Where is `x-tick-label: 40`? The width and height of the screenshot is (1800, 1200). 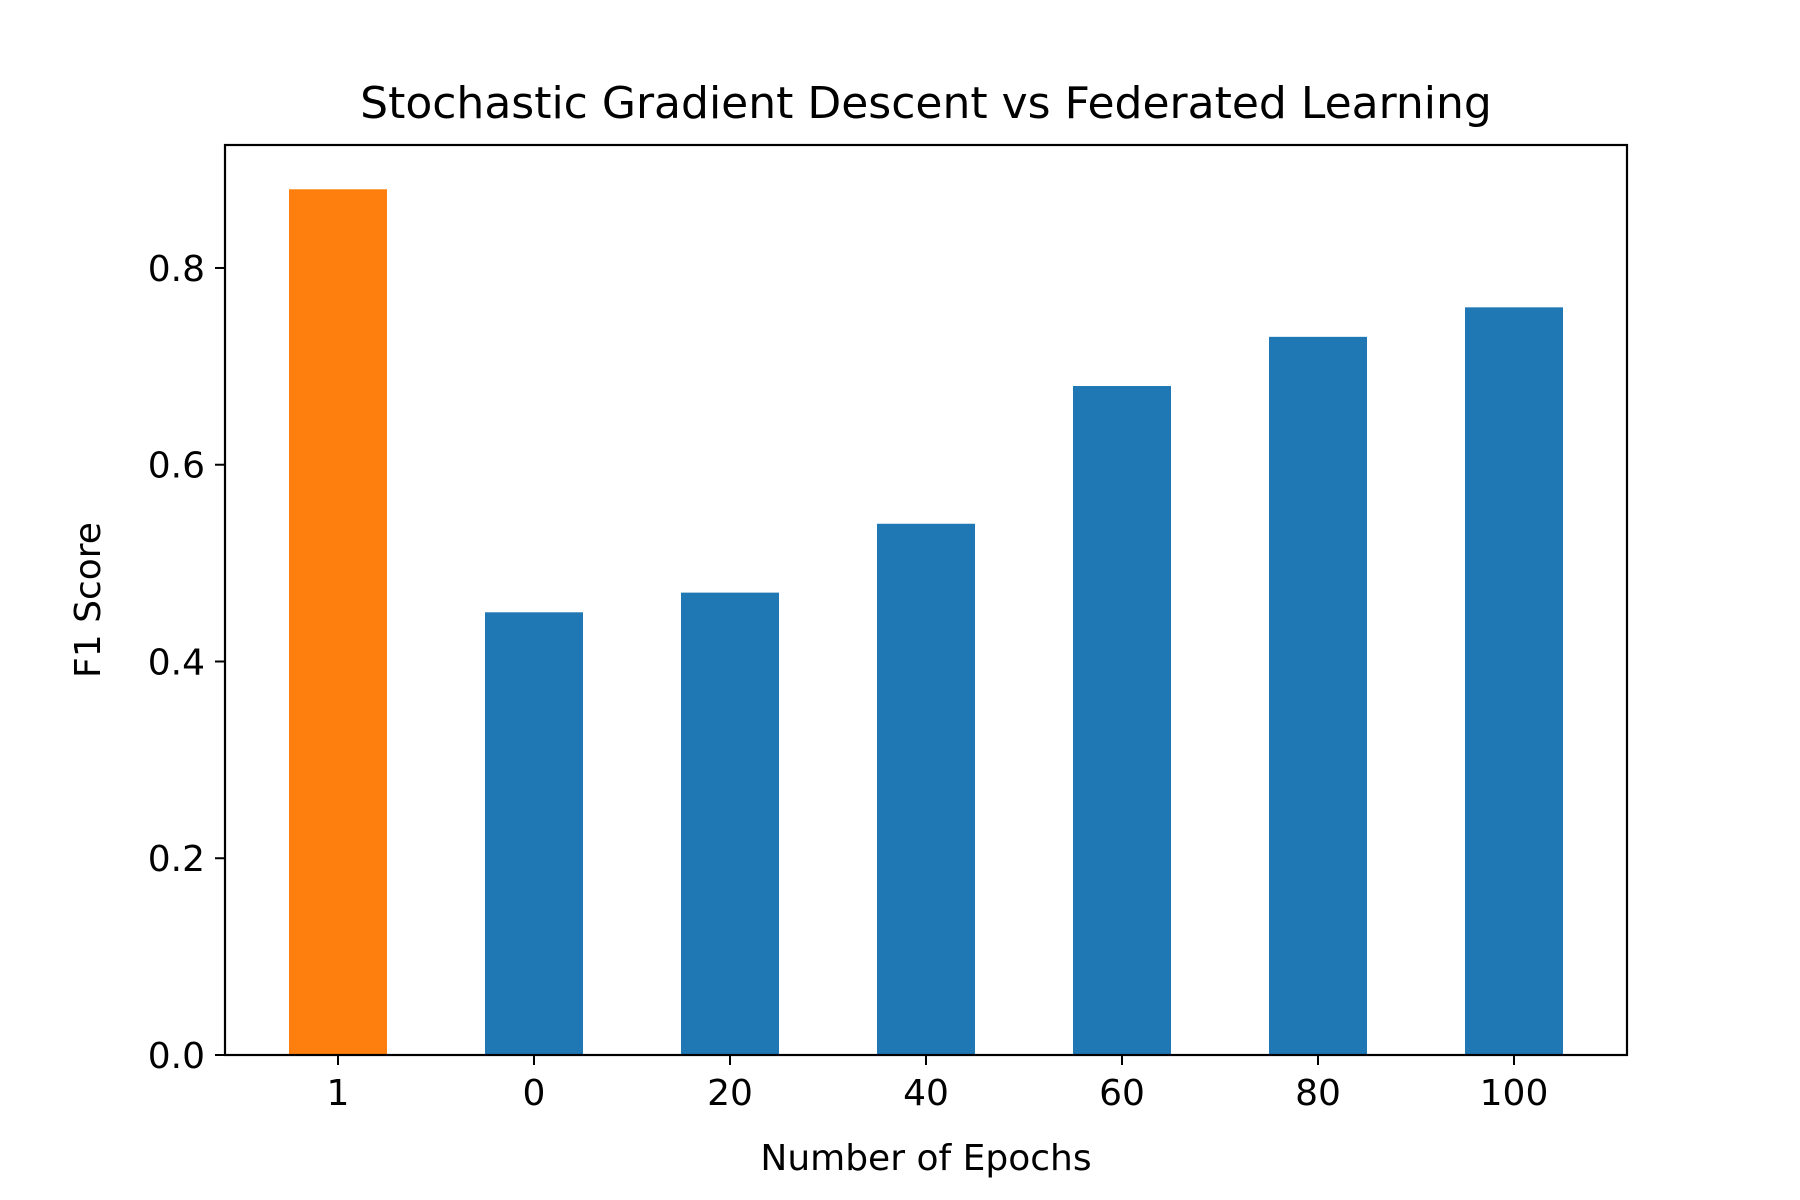 x-tick-label: 40 is located at coordinates (926, 1093).